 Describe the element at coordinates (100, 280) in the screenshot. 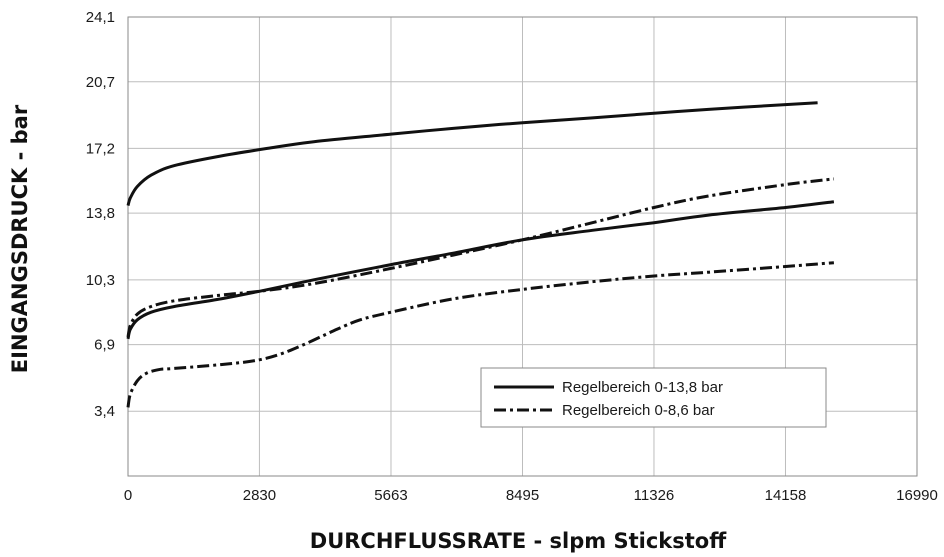

I see `y-tick-label: 10,3` at that location.